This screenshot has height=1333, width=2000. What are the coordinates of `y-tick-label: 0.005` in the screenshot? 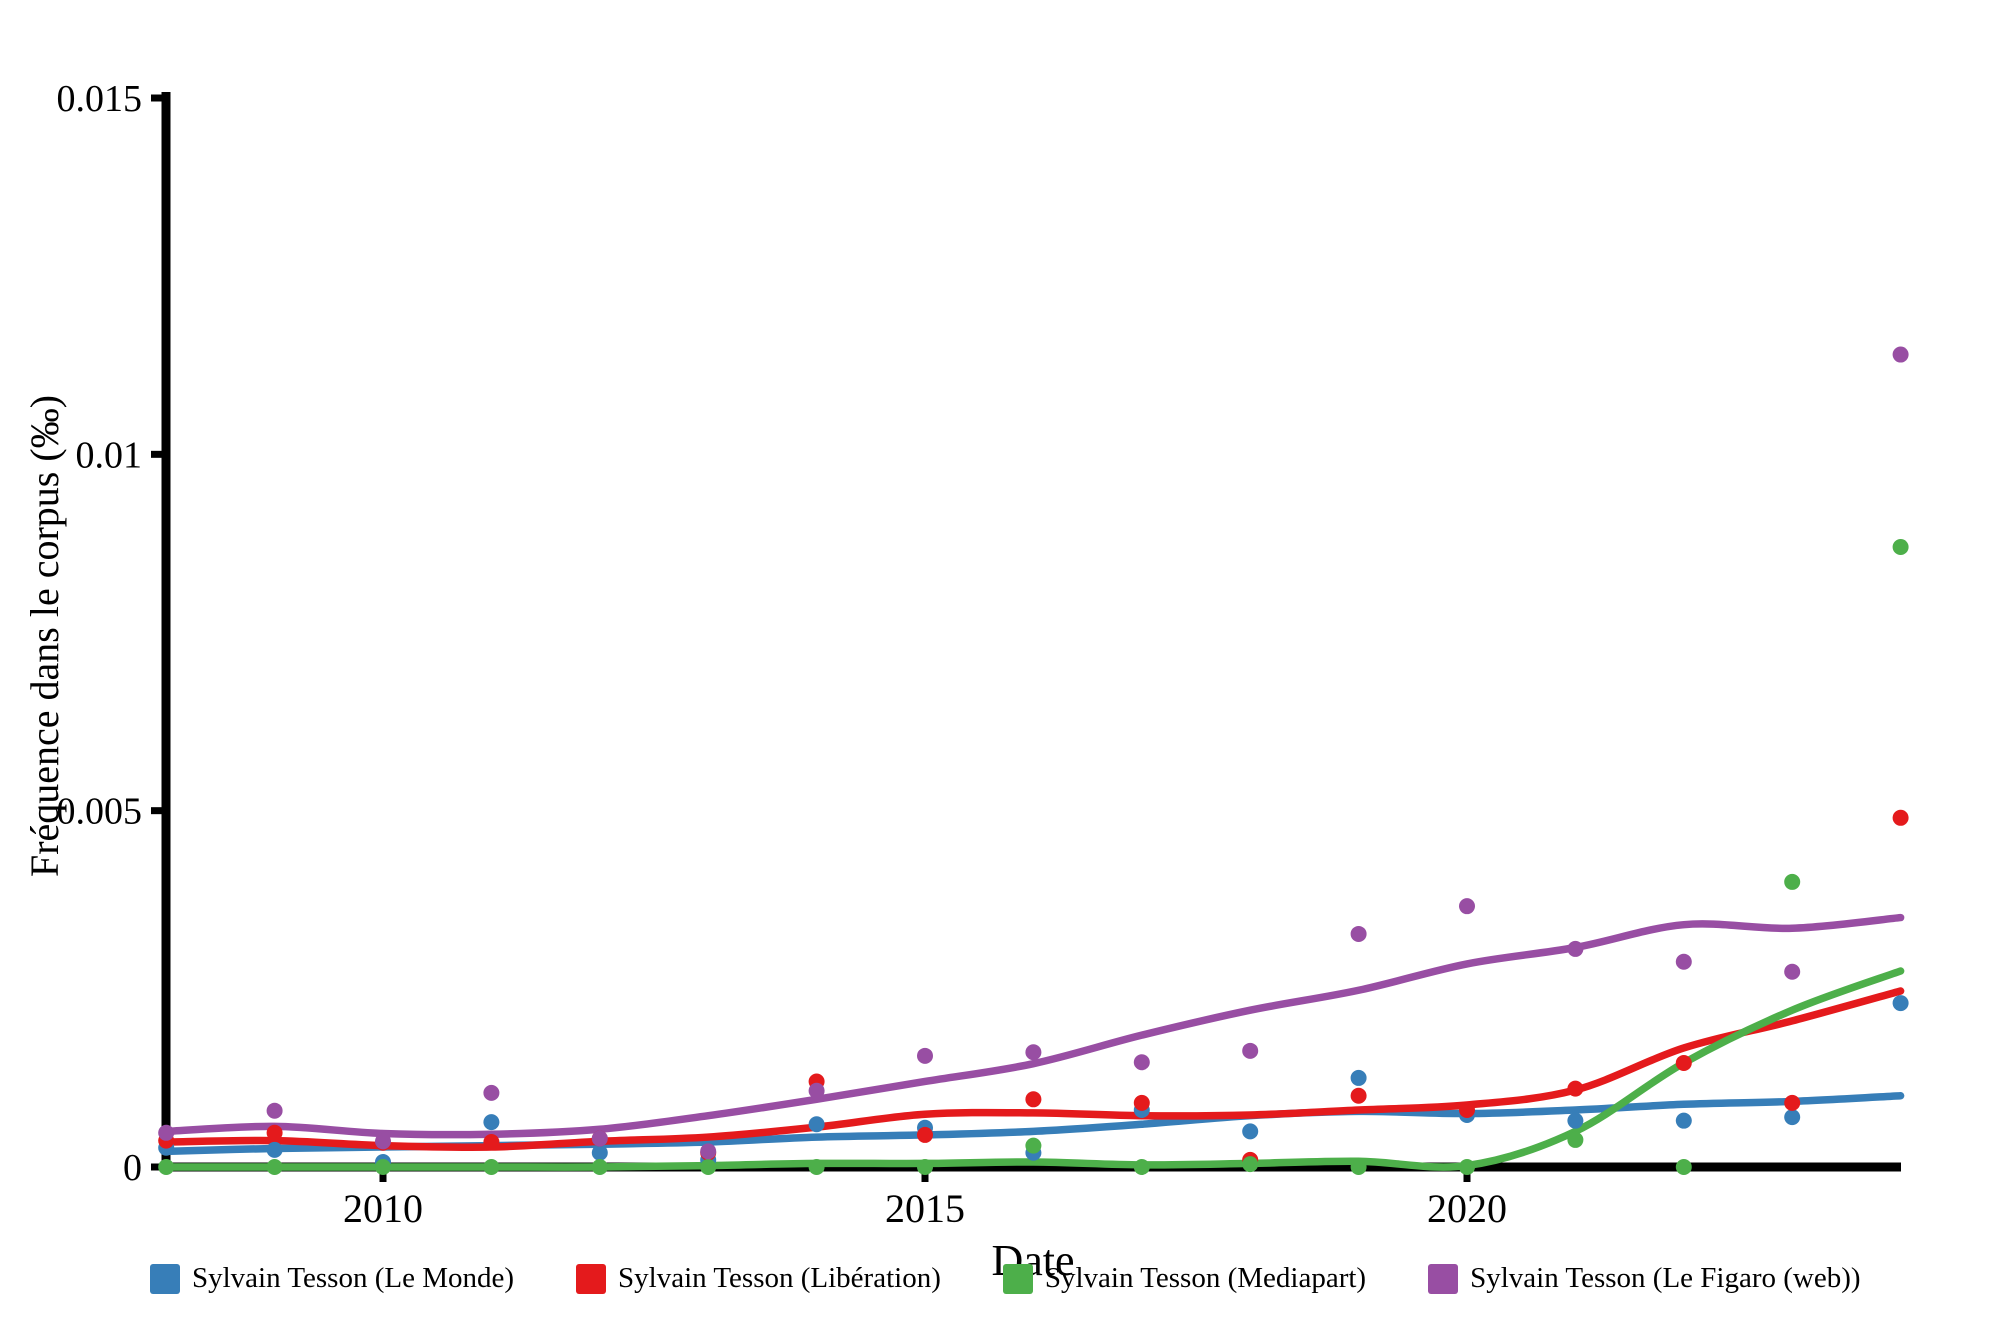 It's located at (100, 812).